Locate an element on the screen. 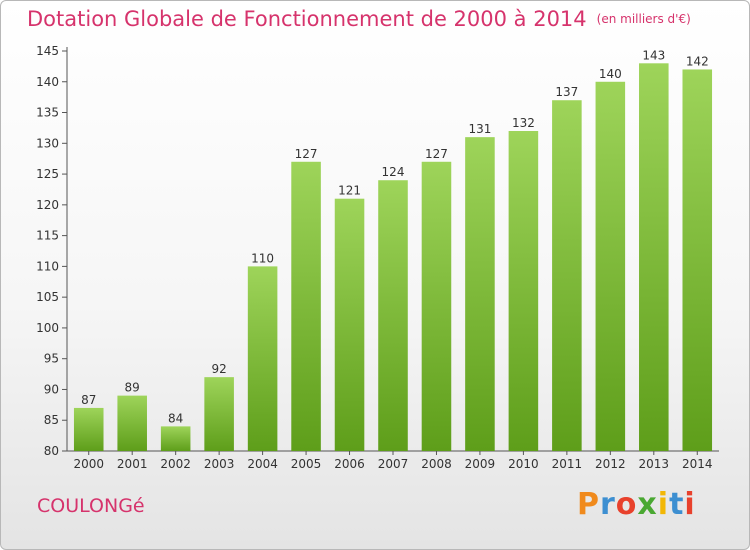 This screenshot has height=550, width=750. y-tick-label: 120 is located at coordinates (47, 205).